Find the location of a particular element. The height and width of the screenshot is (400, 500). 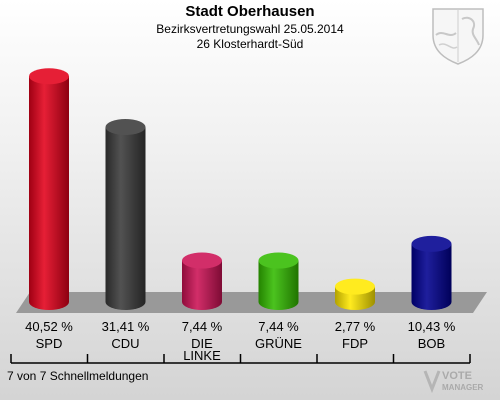

category-label: SPD is located at coordinates (49, 343).